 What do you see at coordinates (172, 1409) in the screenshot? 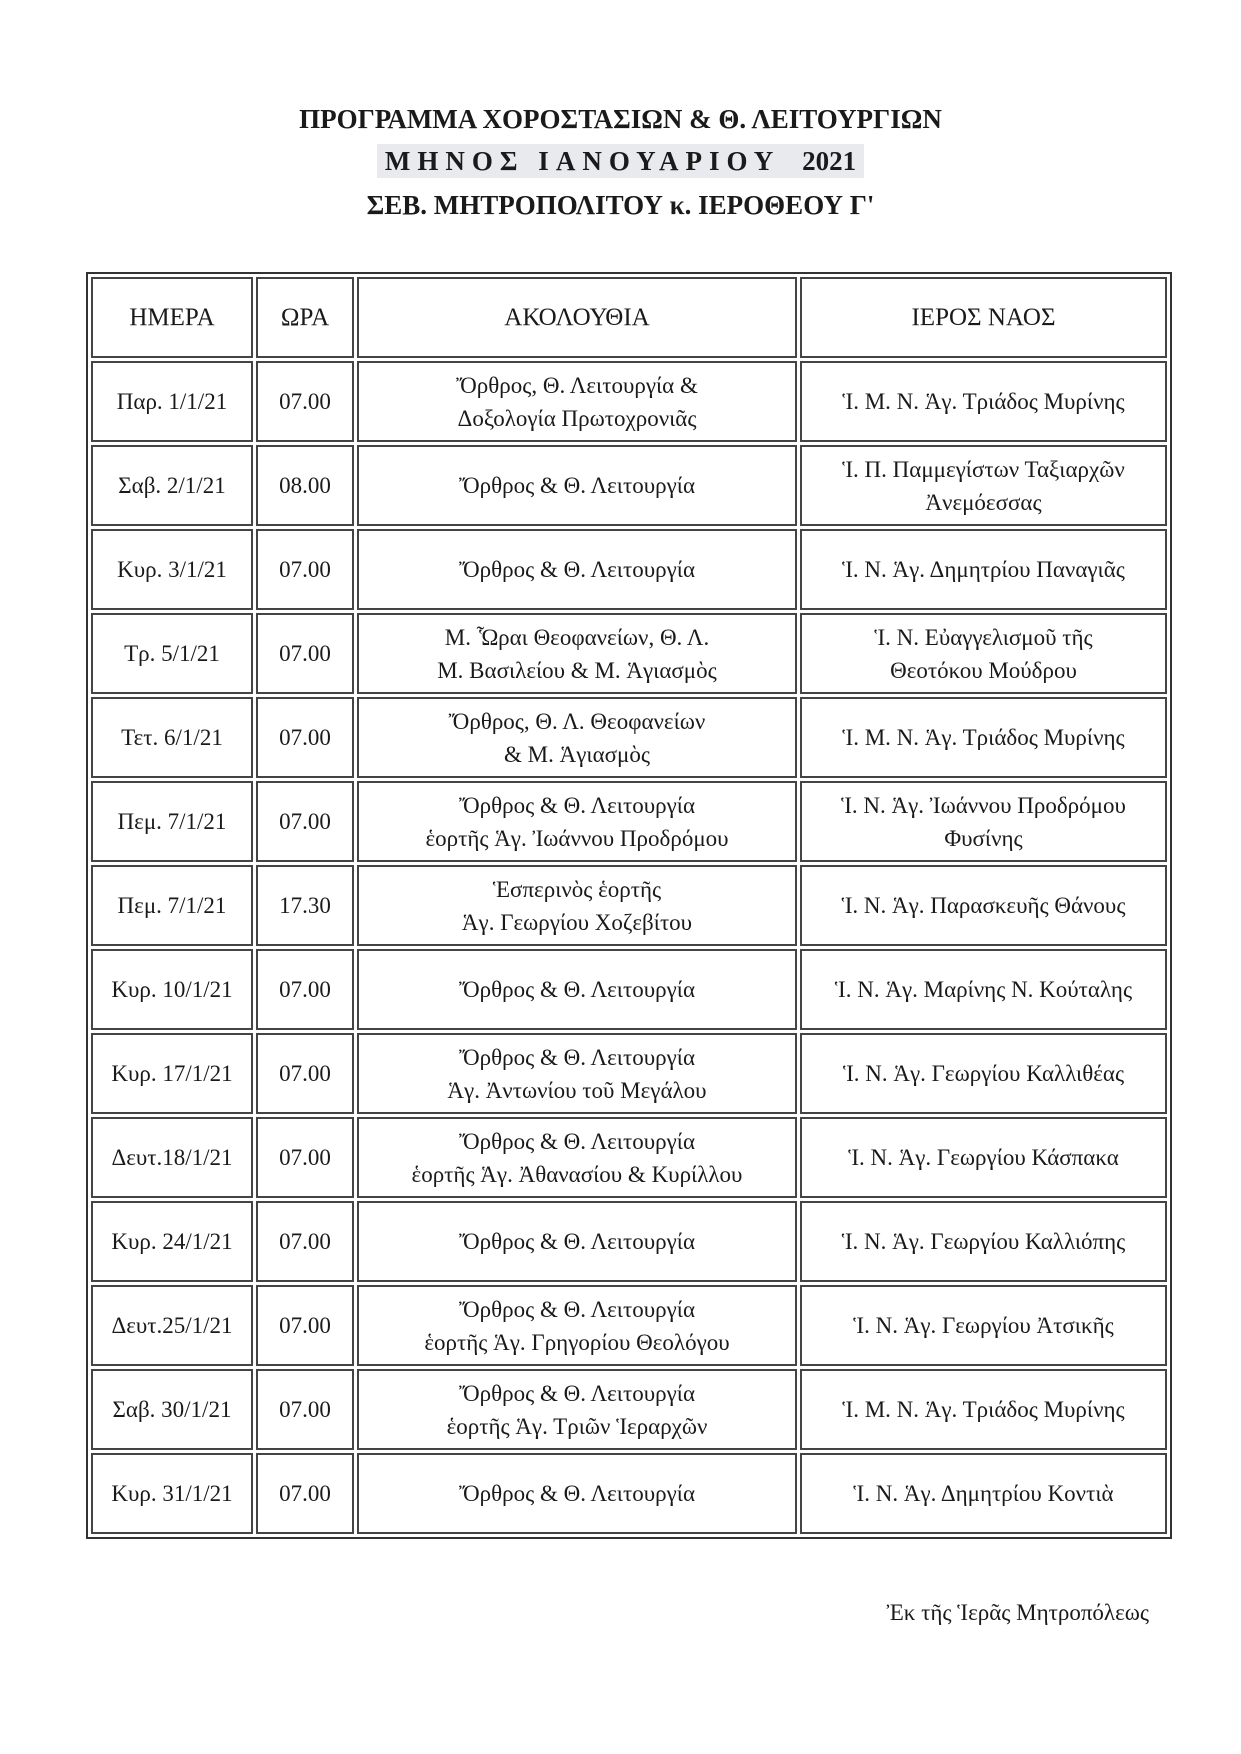
I see `cell-day-line: Σαβ. 30/1/21` at bounding box center [172, 1409].